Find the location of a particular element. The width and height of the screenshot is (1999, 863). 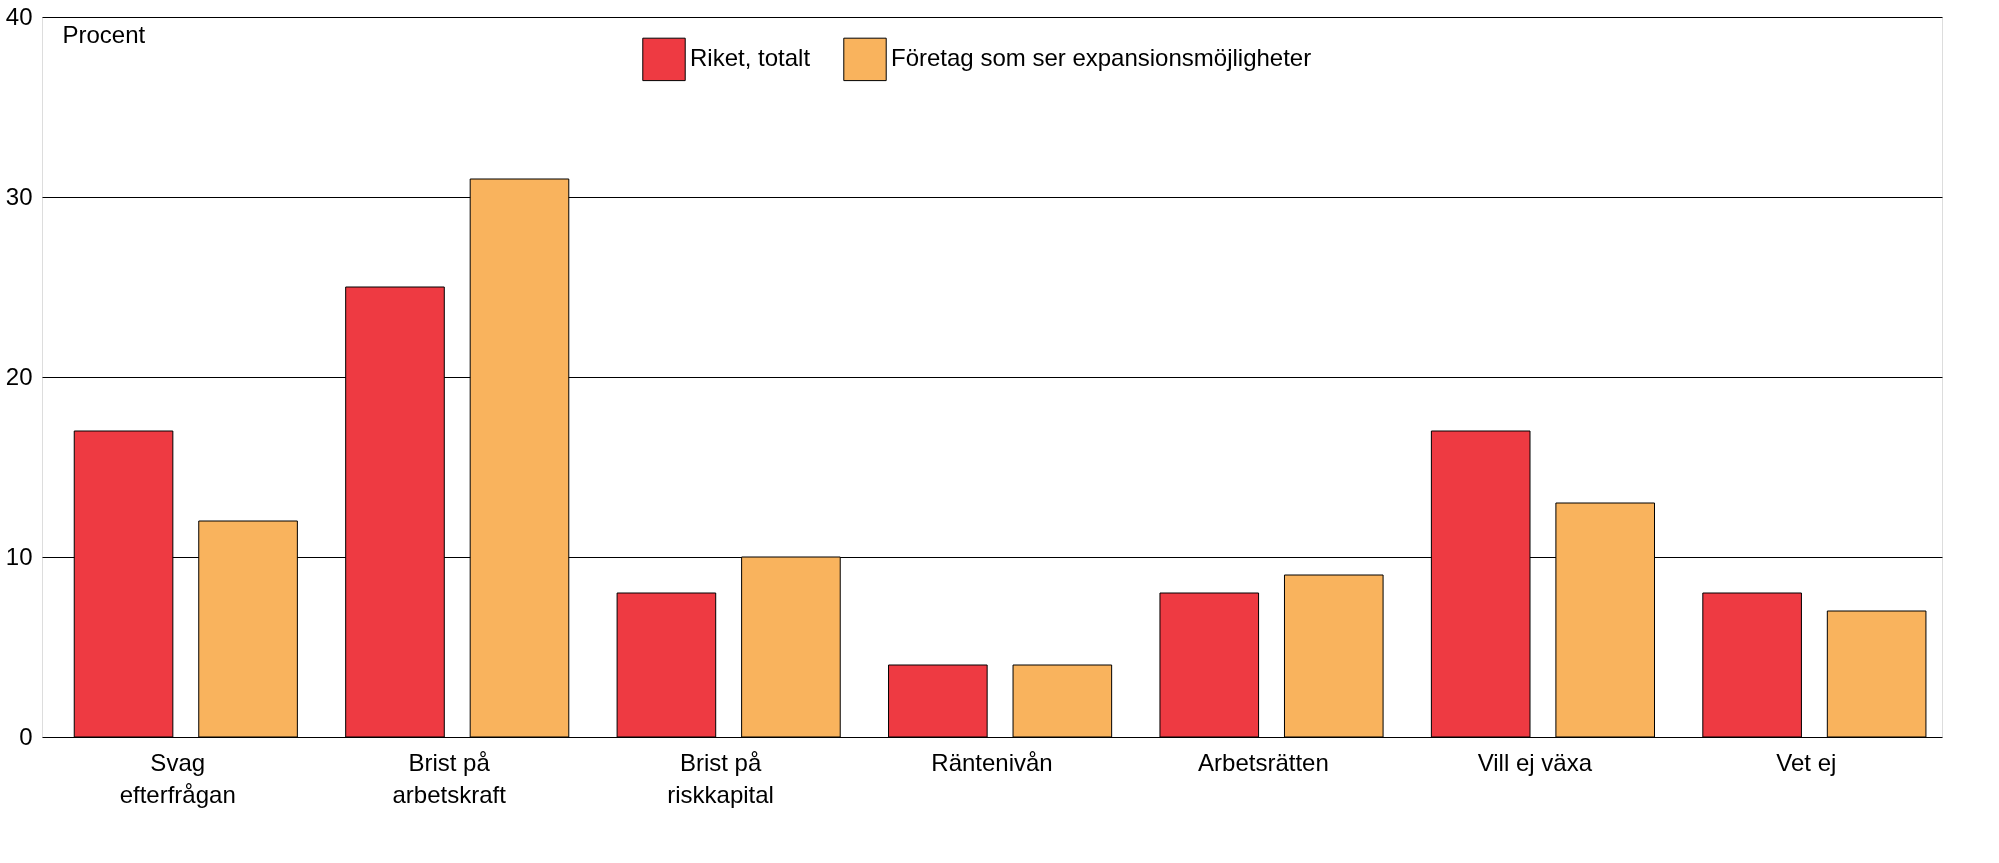

x-tick-label: Brist på arbetskraft is located at coordinates (449, 778).